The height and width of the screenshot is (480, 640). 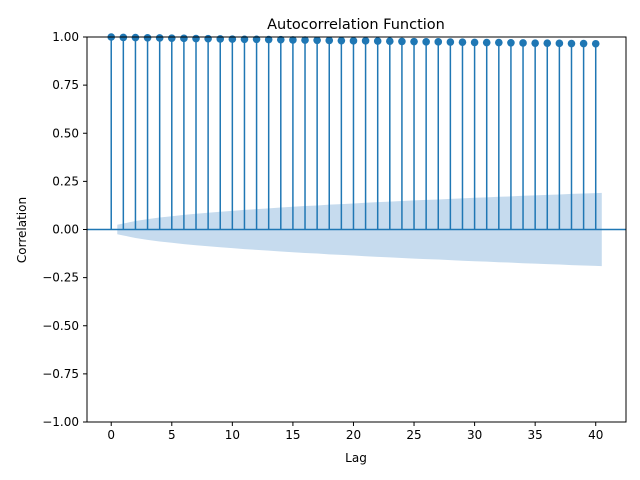 I want to click on x-tick-label: 35, so click(x=535, y=435).